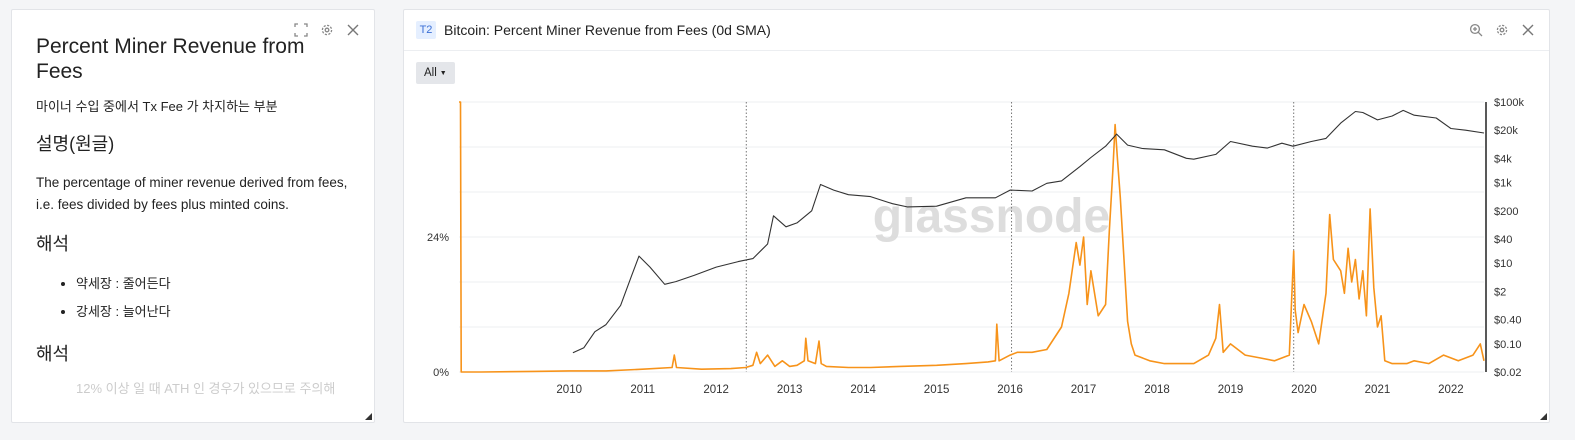 Image resolution: width=1575 pixels, height=440 pixels. I want to click on x-tick-label: 2018, so click(1157, 390).